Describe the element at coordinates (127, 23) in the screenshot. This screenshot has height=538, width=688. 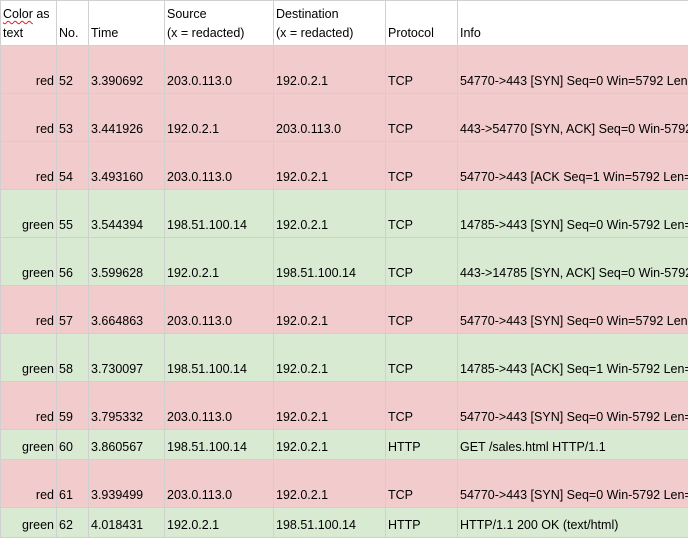
I see `header-time: Time` at that location.